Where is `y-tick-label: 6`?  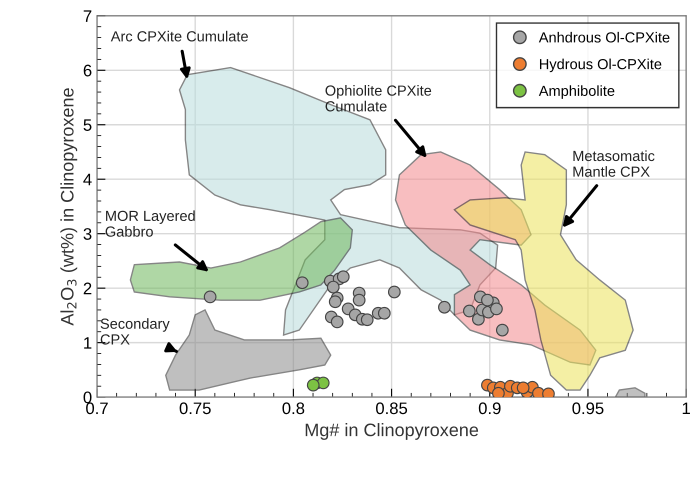
y-tick-label: 6 is located at coordinates (88, 70).